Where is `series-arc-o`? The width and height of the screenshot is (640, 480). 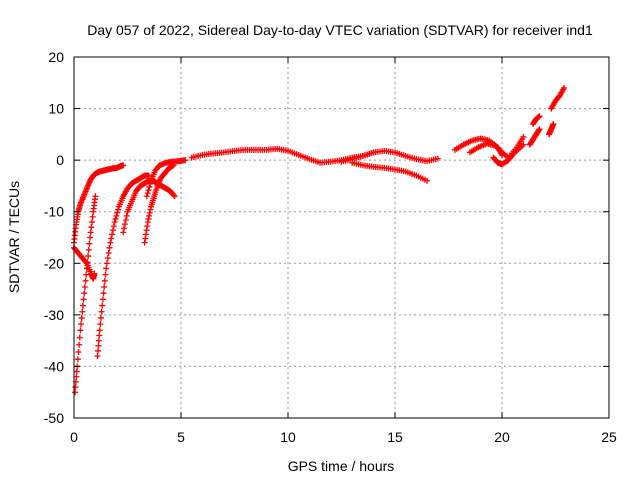 series-arc-o is located at coordinates (536, 120).